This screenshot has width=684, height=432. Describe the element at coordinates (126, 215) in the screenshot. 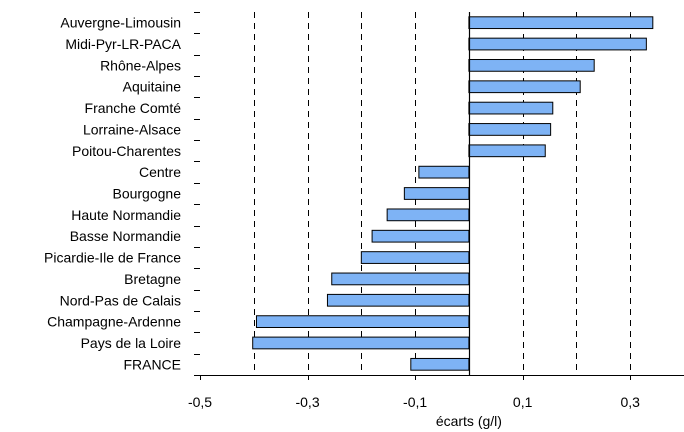

I see `category-label-9: Haute Normandie` at that location.